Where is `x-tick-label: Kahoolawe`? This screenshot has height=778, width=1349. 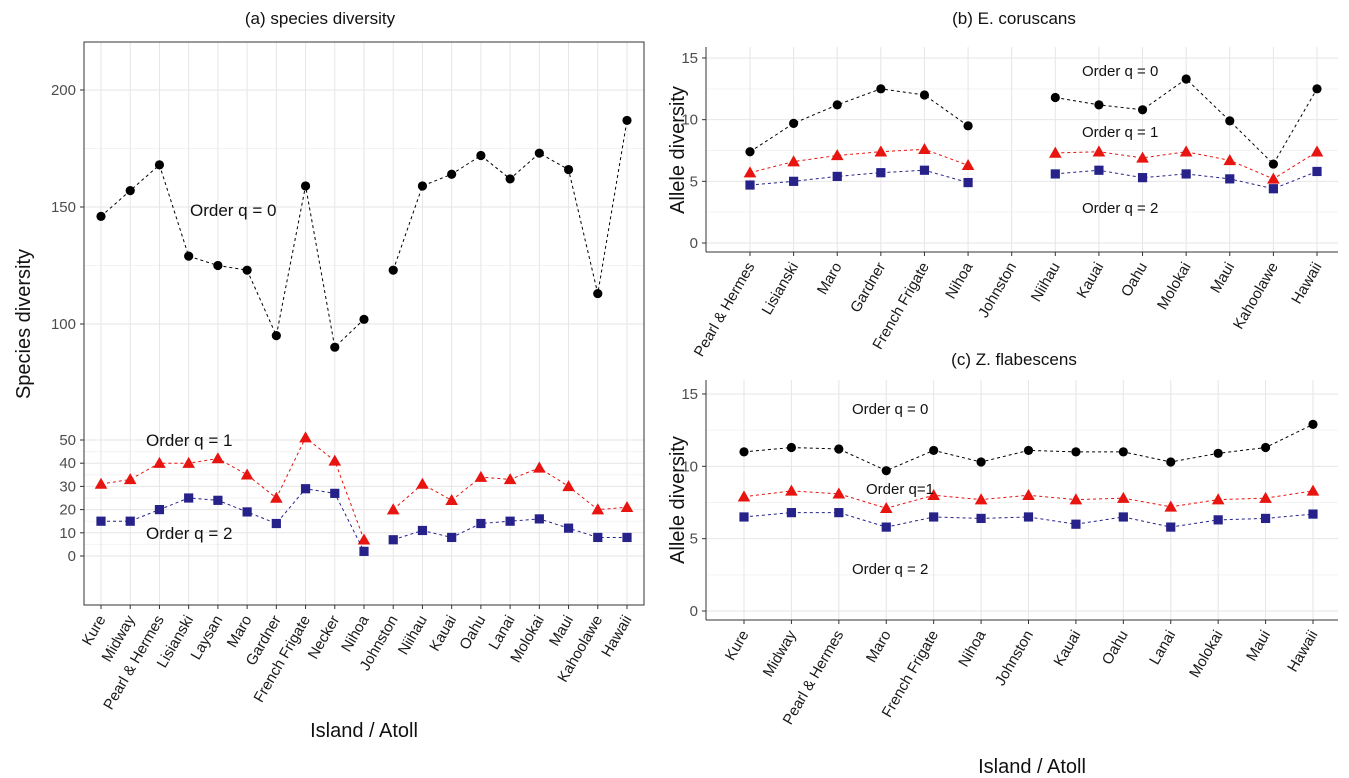 x-tick-label: Kahoolawe is located at coordinates (1256, 296).